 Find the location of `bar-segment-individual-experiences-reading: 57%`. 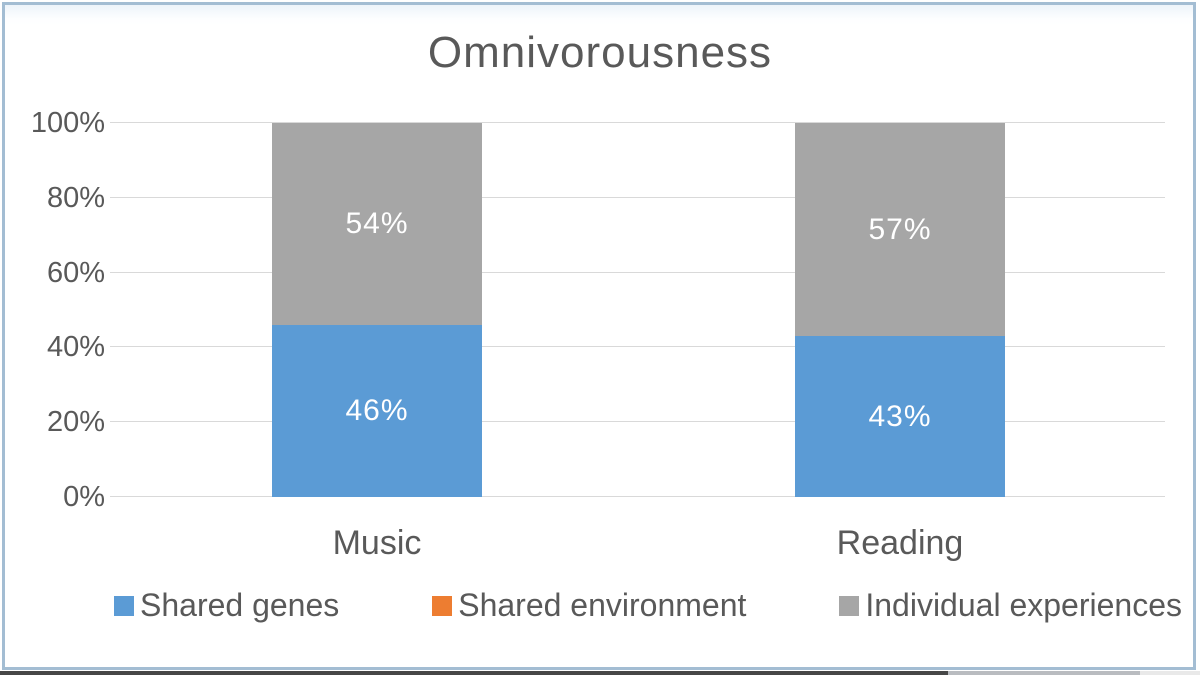

bar-segment-individual-experiences-reading: 57% is located at coordinates (900, 230).